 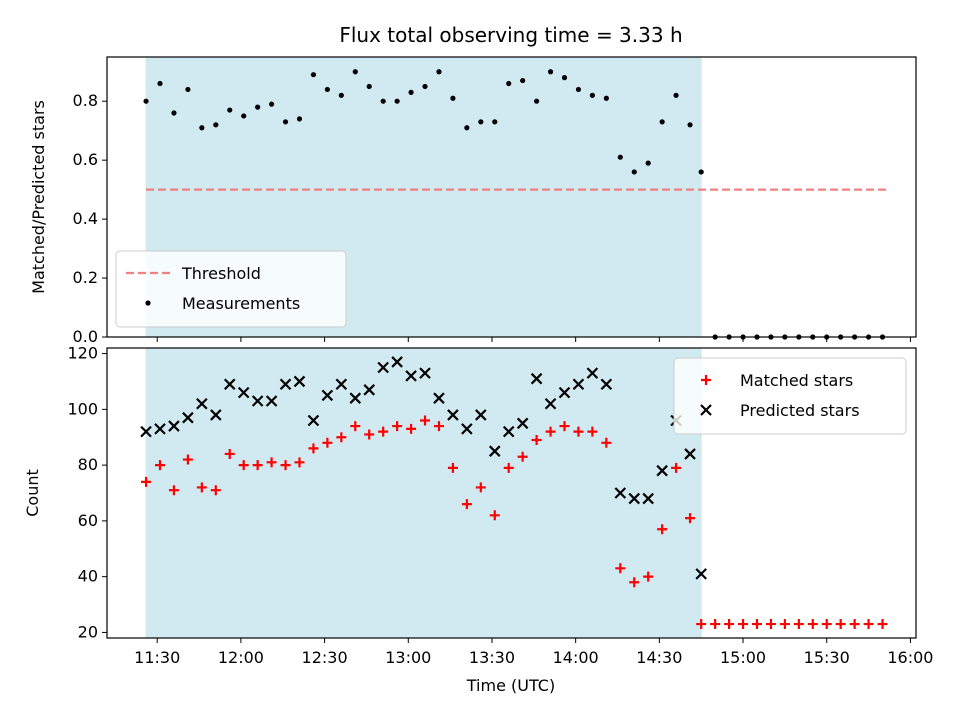 I want to click on legend-box, so click(x=231, y=289).